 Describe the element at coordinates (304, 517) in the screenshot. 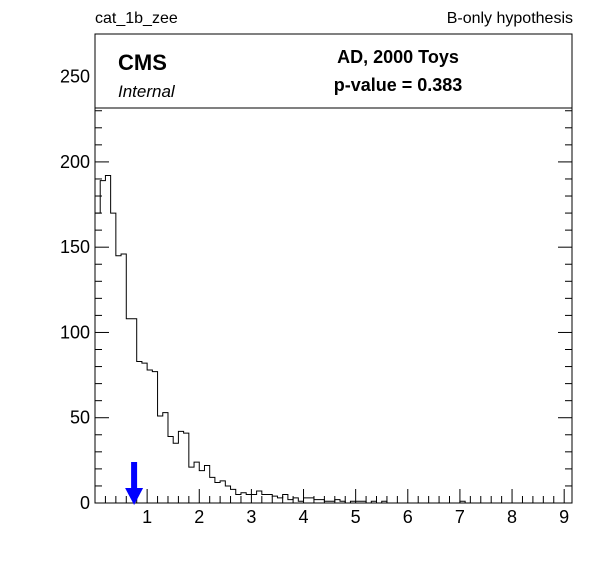

I see `x-tick-label: 4` at that location.